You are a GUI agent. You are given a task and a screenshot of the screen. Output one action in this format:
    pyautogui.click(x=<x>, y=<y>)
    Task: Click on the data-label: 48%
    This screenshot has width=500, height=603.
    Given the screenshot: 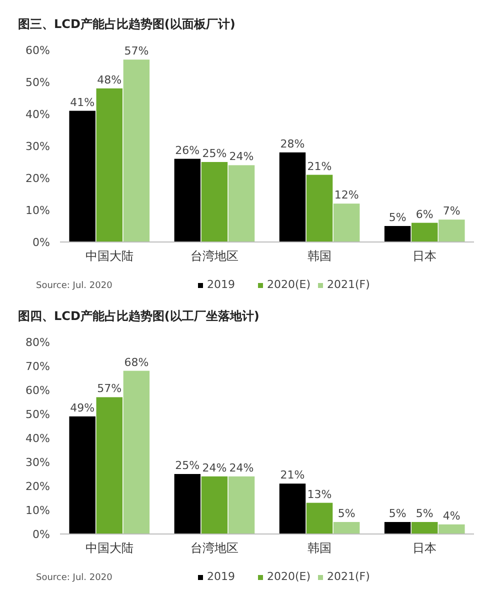 What is the action you would take?
    pyautogui.click(x=109, y=79)
    